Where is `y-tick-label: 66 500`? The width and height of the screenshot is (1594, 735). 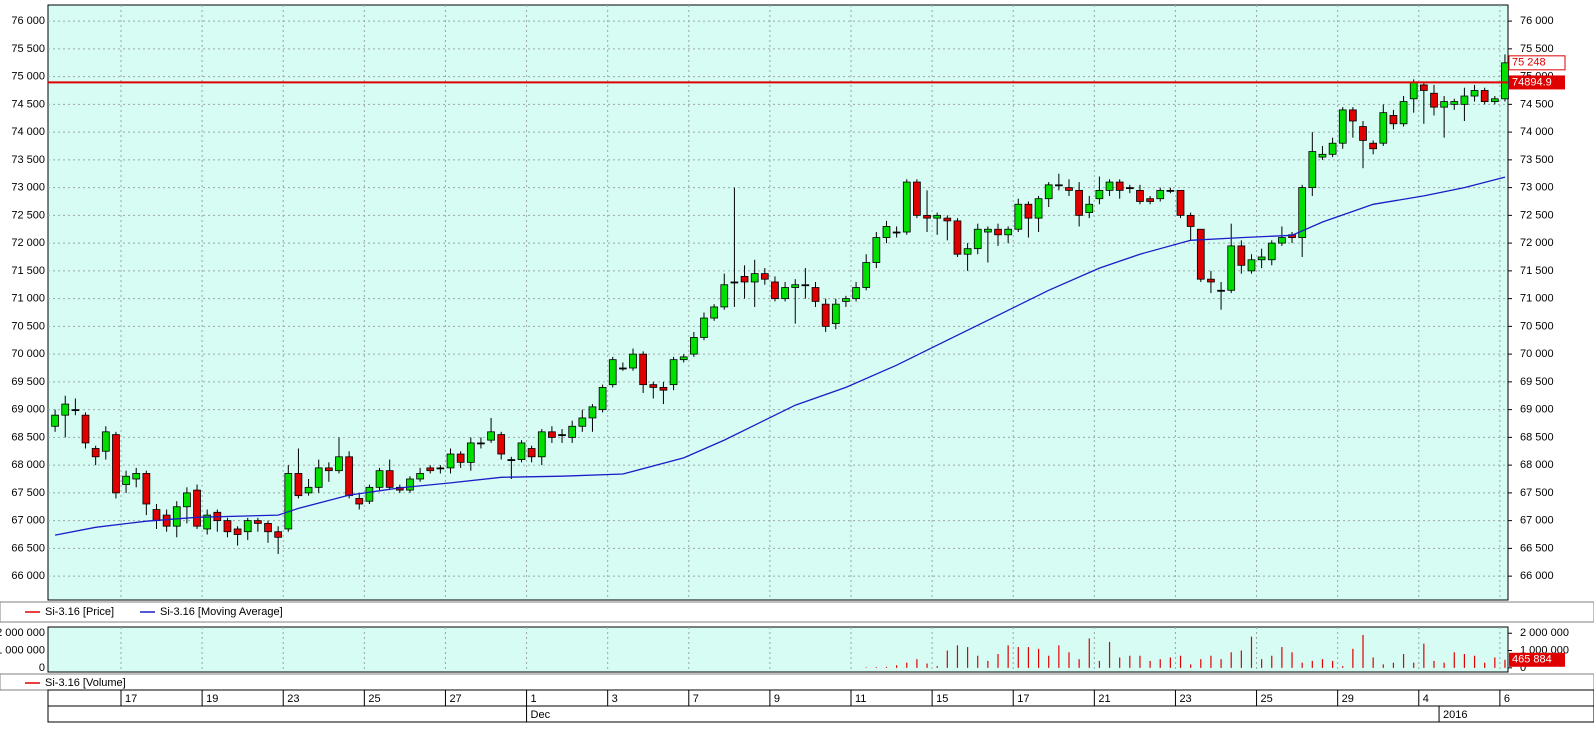 y-tick-label: 66 500 is located at coordinates (28, 548).